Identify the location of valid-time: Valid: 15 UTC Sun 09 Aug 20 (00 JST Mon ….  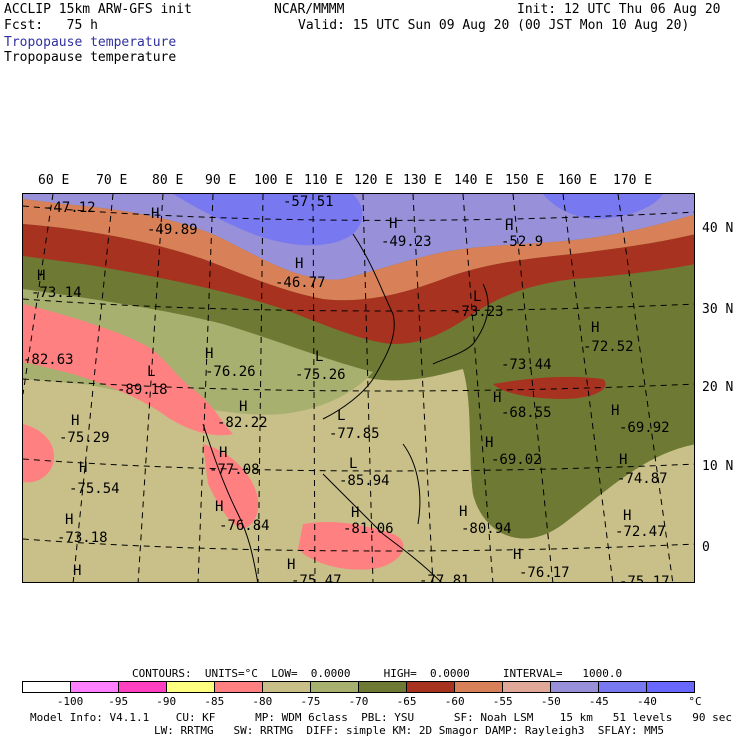
(494, 25).